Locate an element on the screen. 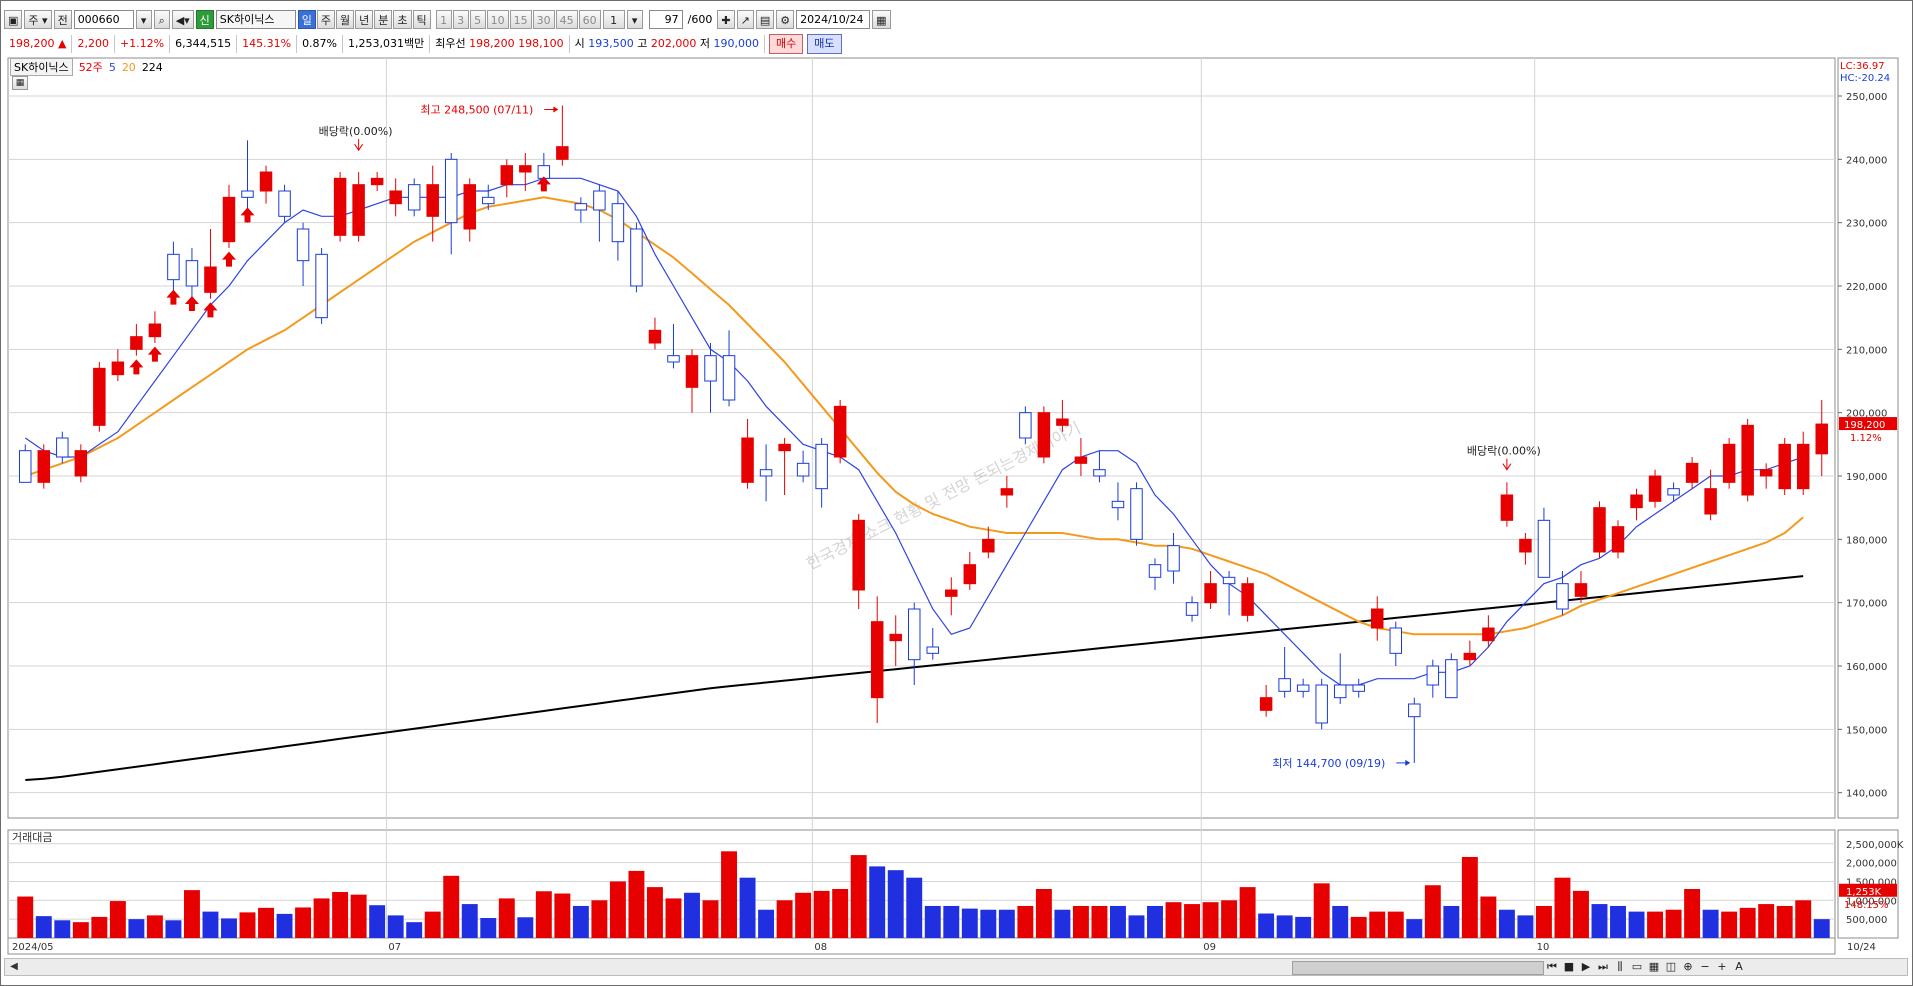  shin-badge: 신 is located at coordinates (204, 19).